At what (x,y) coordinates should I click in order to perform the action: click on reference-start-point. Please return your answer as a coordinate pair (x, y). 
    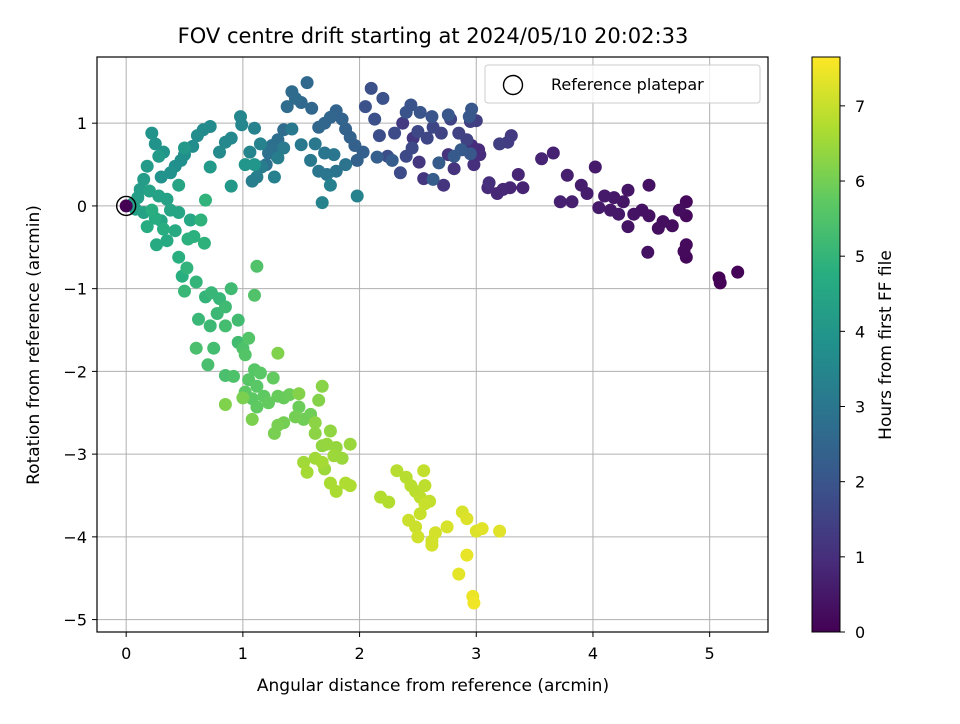
    Looking at the image, I should click on (126, 206).